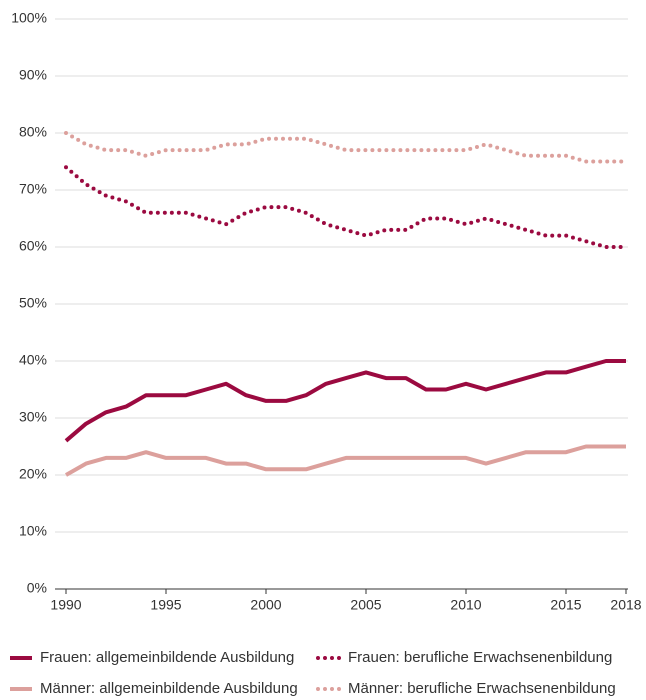  Describe the element at coordinates (565, 605) in the screenshot. I see `x-tick-label: 2015` at that location.